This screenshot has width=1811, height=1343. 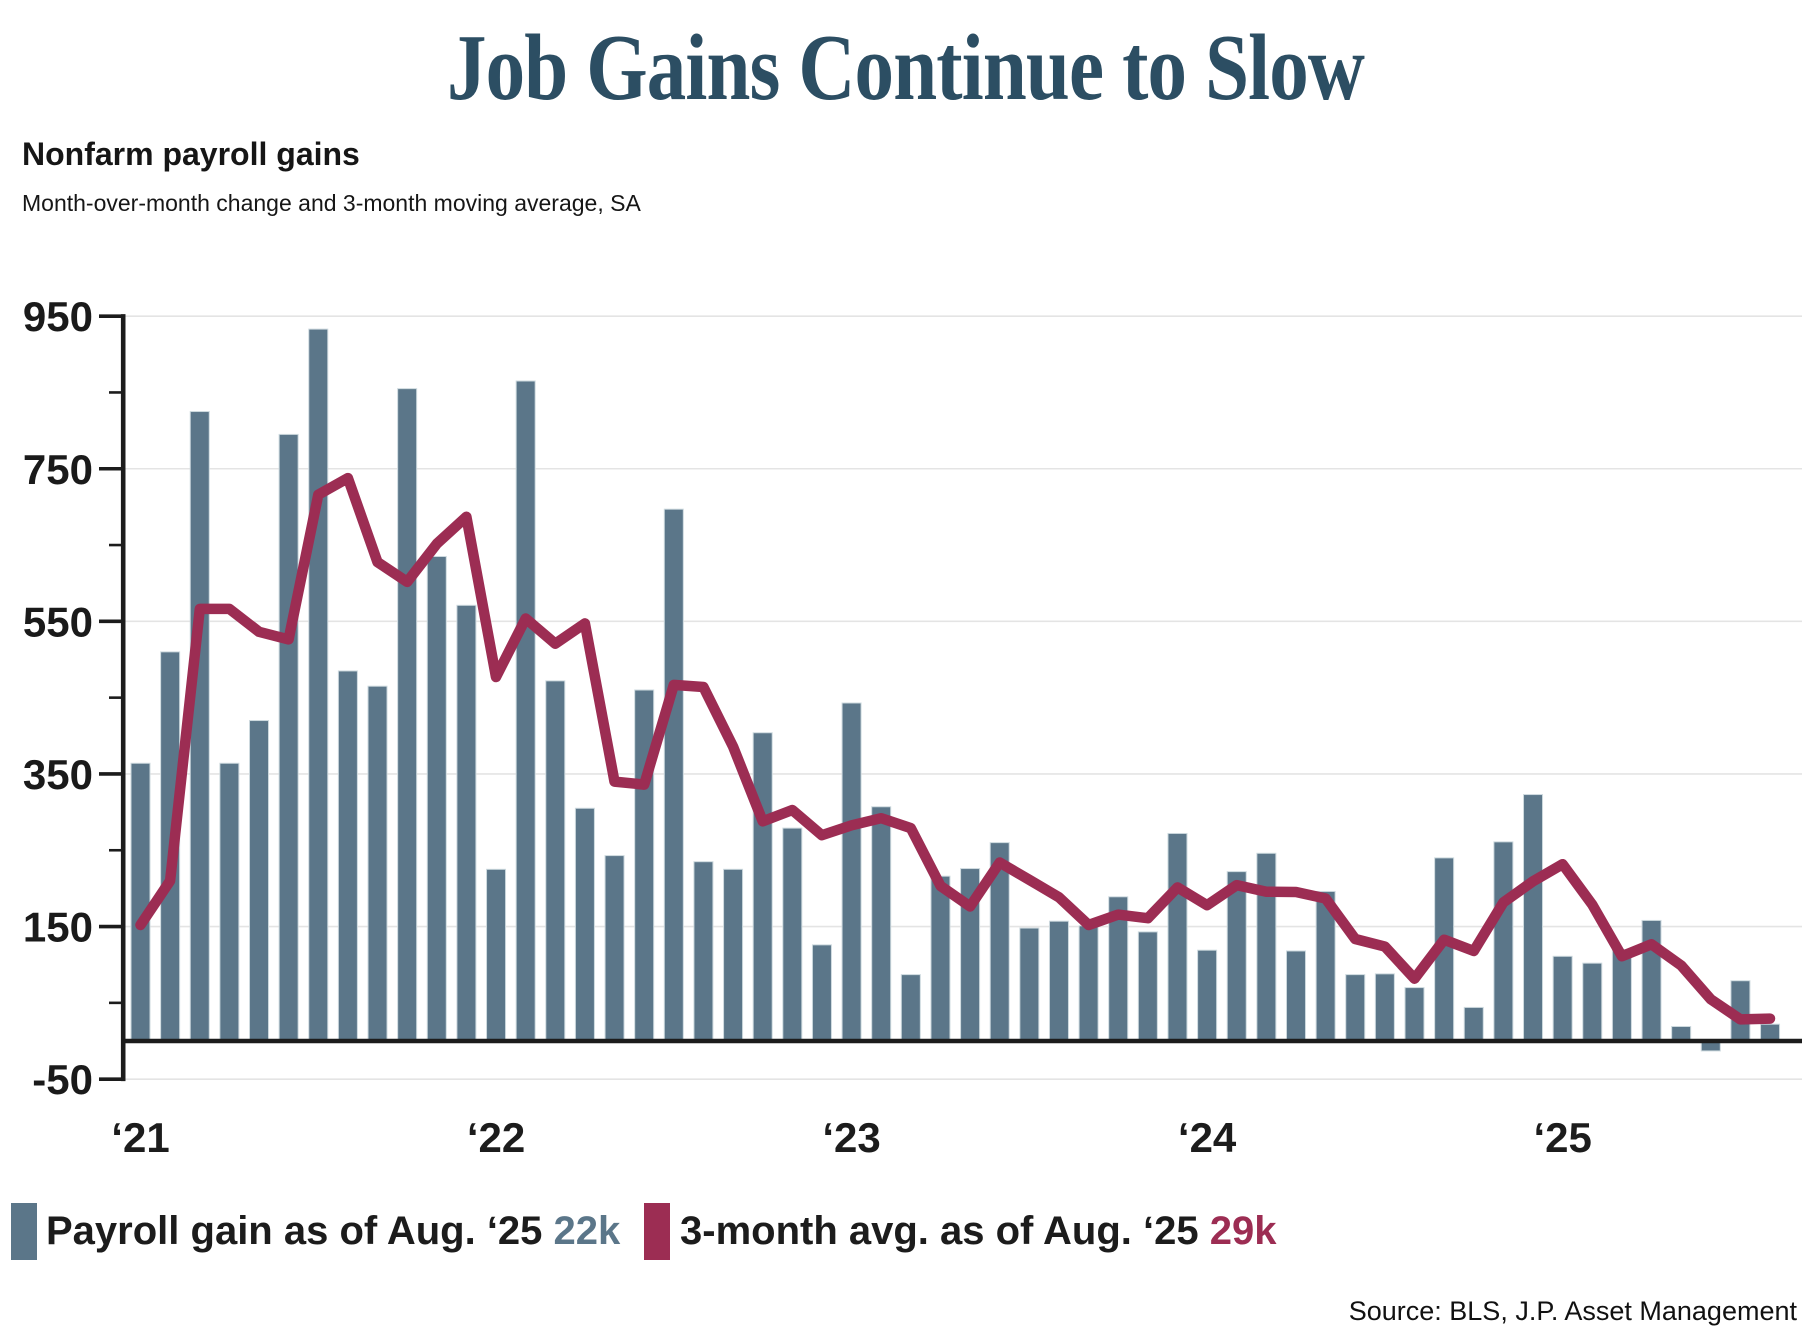 What do you see at coordinates (58, 469) in the screenshot?
I see `y-tick-label-750: 750` at bounding box center [58, 469].